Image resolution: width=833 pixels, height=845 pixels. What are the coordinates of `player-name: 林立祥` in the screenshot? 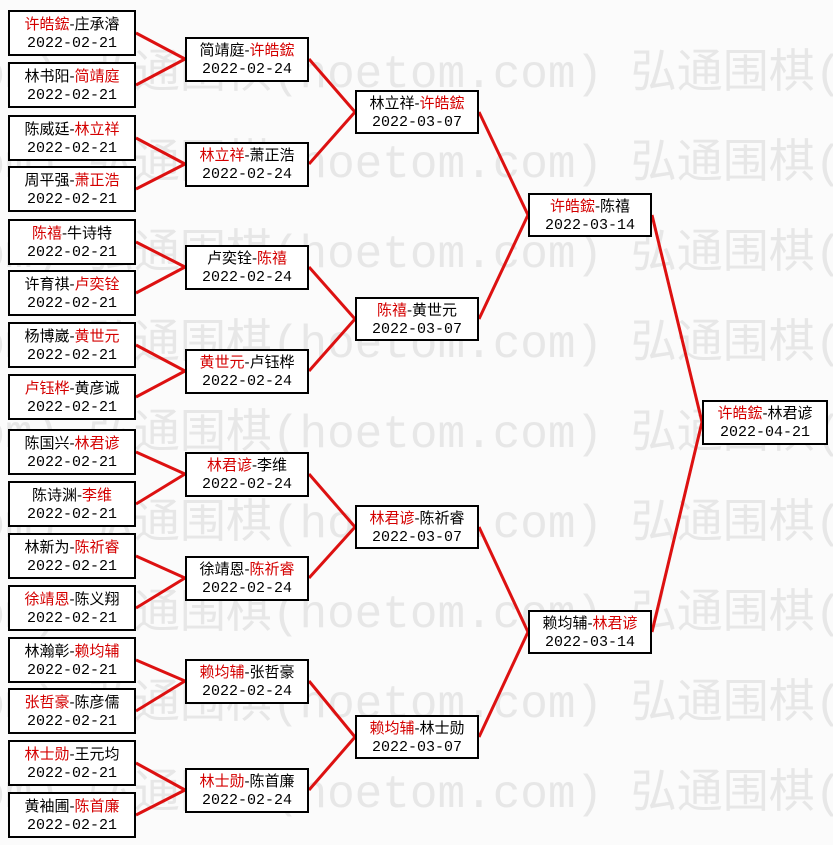 It's located at (392, 102).